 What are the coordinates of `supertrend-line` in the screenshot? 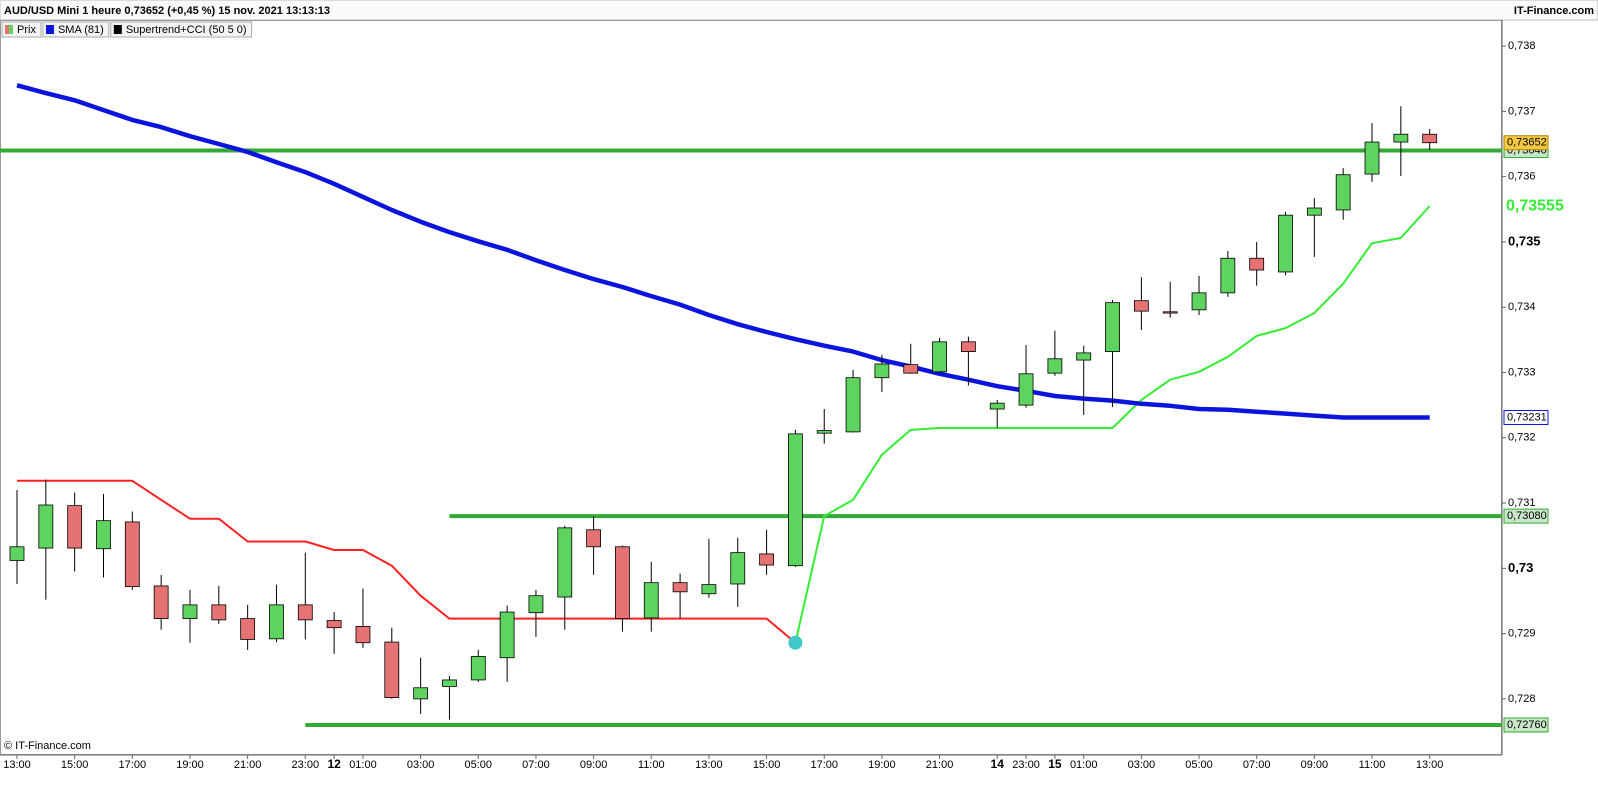 It's located at (407, 561).